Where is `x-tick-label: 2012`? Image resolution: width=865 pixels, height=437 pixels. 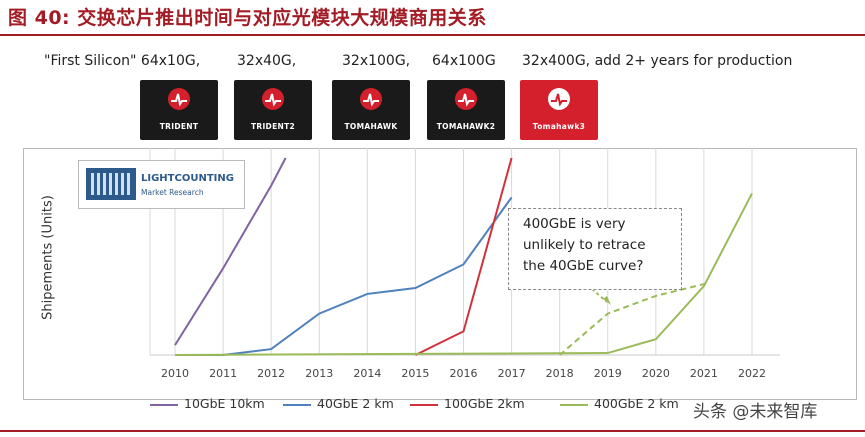 x-tick-label: 2012 is located at coordinates (271, 373).